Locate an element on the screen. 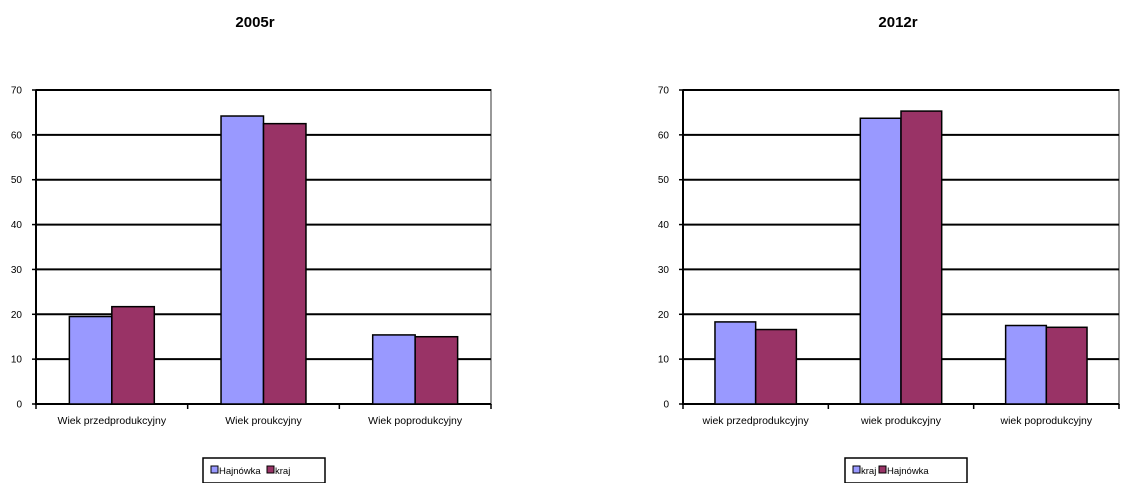 This screenshot has height=483, width=1122. legend: kraj Hajnówka is located at coordinates (906, 470).